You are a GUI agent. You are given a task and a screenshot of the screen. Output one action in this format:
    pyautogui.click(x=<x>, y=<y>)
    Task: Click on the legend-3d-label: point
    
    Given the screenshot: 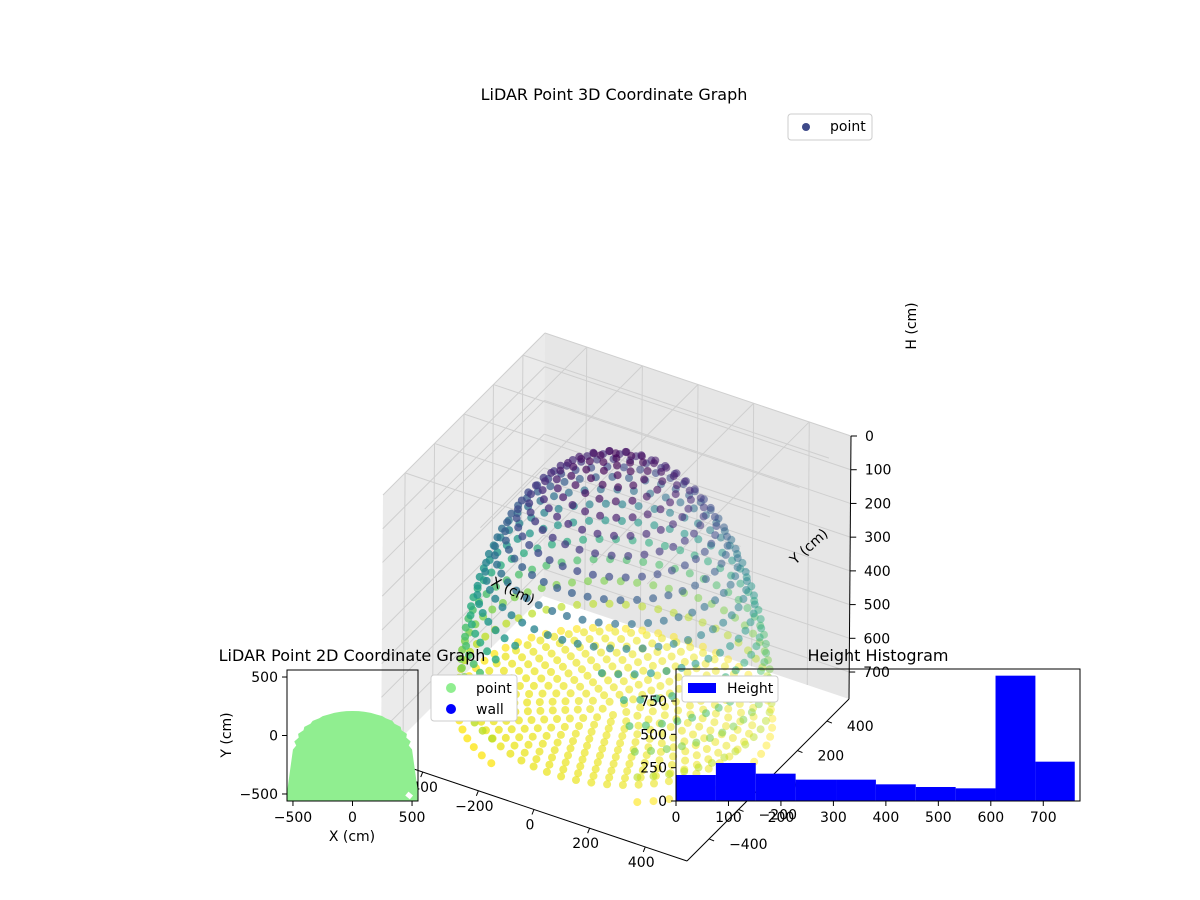 What is the action you would take?
    pyautogui.click(x=848, y=127)
    